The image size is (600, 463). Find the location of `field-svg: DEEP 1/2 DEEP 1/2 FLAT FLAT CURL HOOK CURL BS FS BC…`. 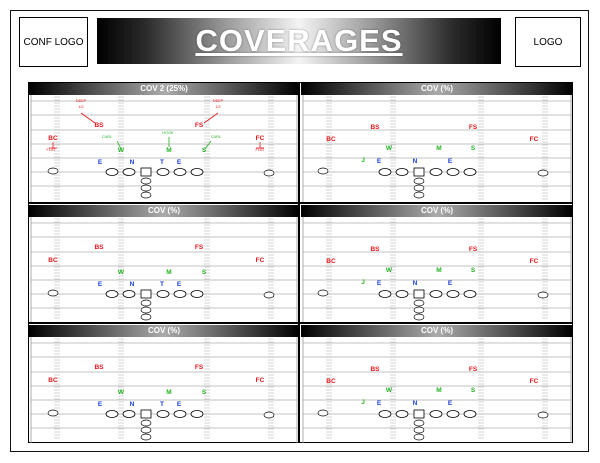

field-svg: DEEP 1/2 DEEP 1/2 FLAT FLAT CURL HOOK CURL BS FS BC… is located at coordinates (164, 143).